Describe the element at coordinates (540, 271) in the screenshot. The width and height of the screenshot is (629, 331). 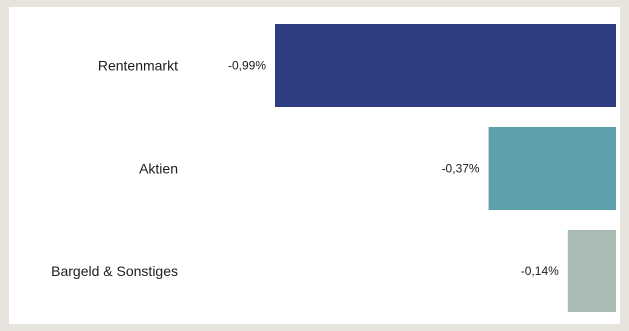
I see `value-label-bargeld-sonstiges: -0,14%` at that location.